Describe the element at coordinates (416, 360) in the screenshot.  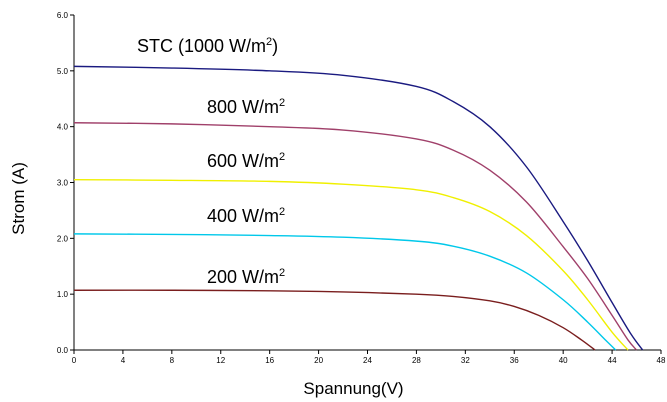
I see `x-tick-label: 28` at that location.